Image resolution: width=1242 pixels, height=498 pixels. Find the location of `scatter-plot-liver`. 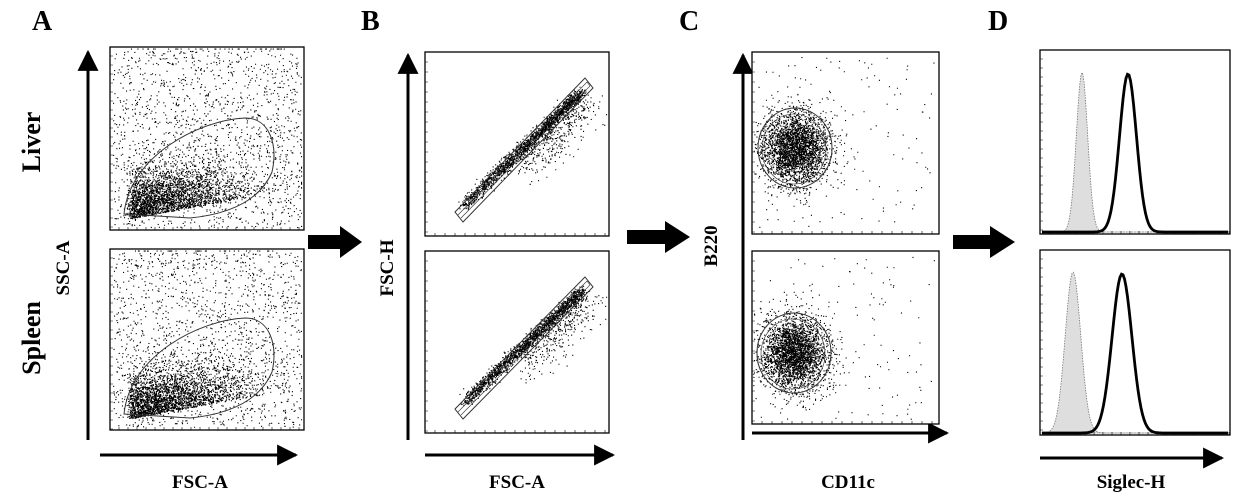

scatter-plot-liver is located at coordinates (207, 138).